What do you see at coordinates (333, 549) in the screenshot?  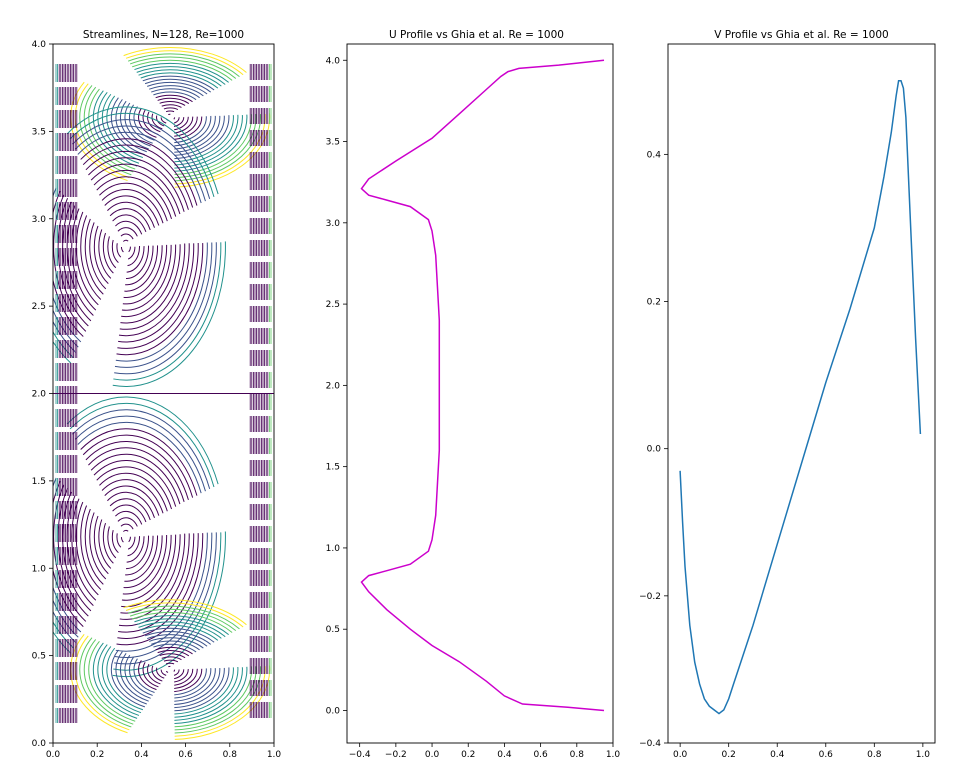 I see `y-tick-label: 1.0` at bounding box center [333, 549].